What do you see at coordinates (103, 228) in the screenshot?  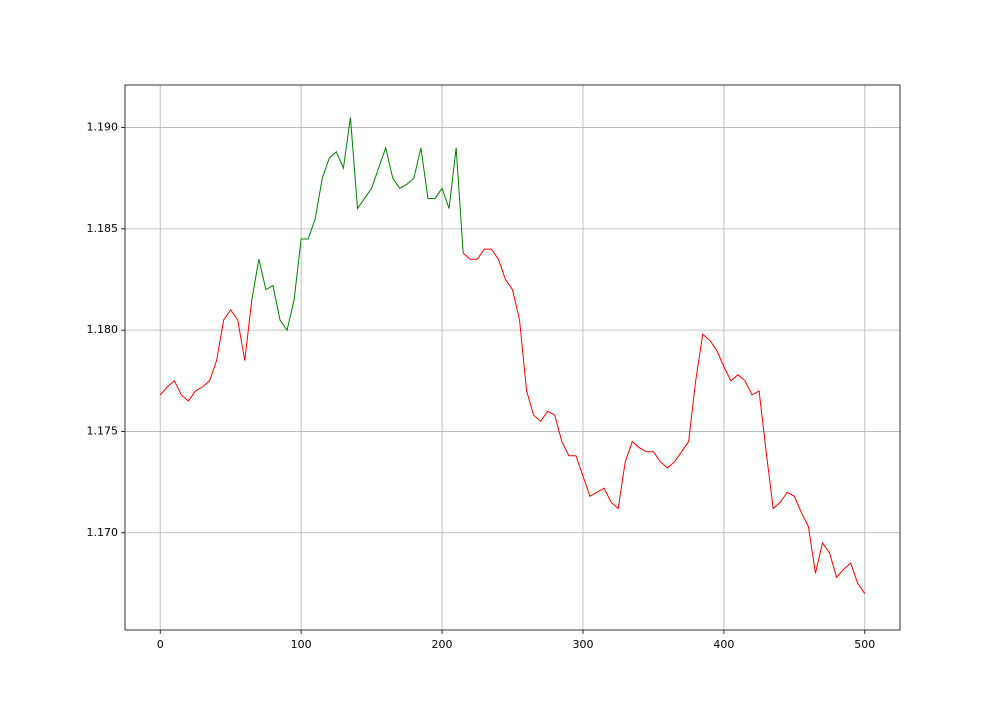 I see `y-tick-label: 1.185` at bounding box center [103, 228].